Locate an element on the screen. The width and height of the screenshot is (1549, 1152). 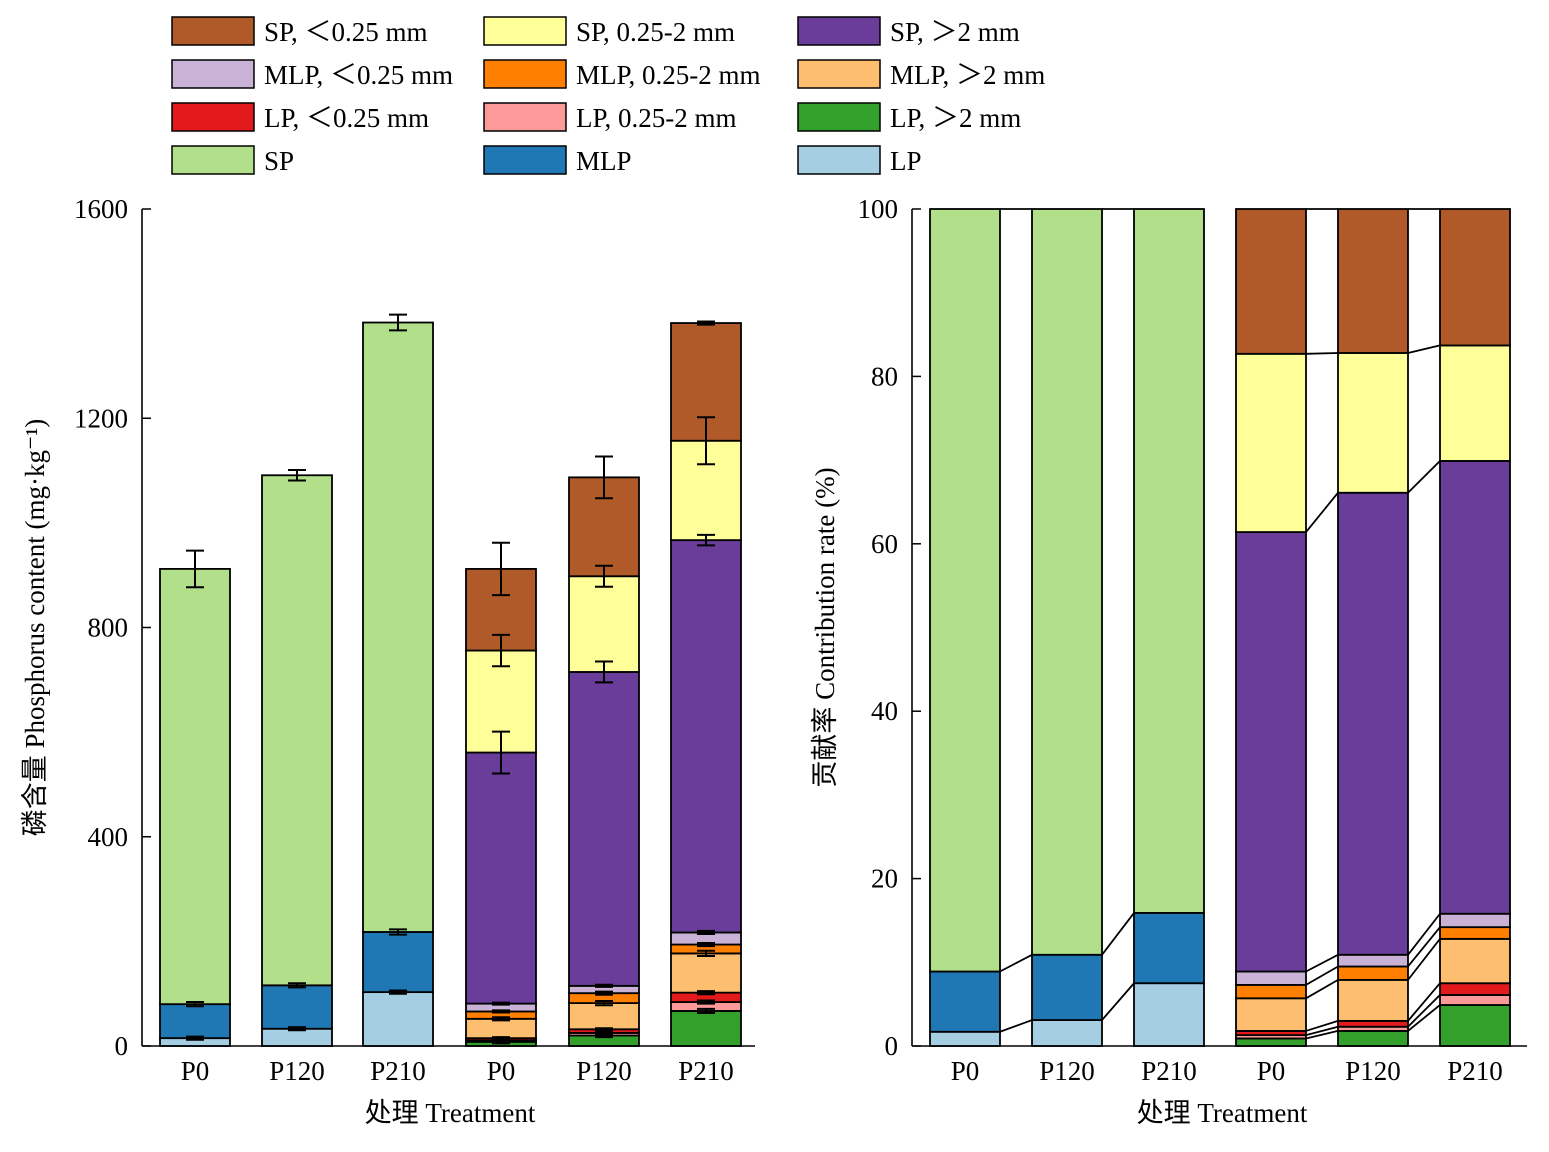
legend-label-LP_mid: LP, 0.25-2 mm is located at coordinates (656, 118).